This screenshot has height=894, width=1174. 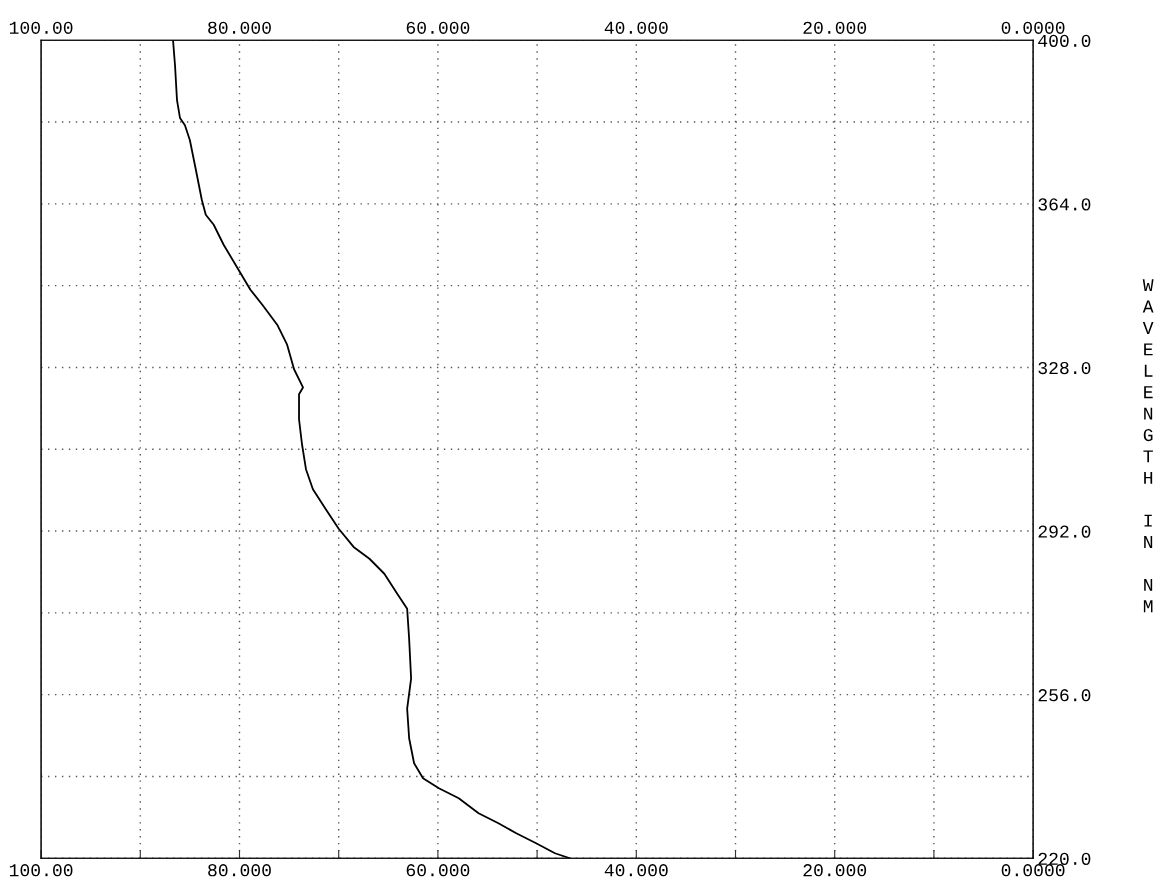 What do you see at coordinates (1064, 368) in the screenshot?
I see `y-tick-label: 328.0` at bounding box center [1064, 368].